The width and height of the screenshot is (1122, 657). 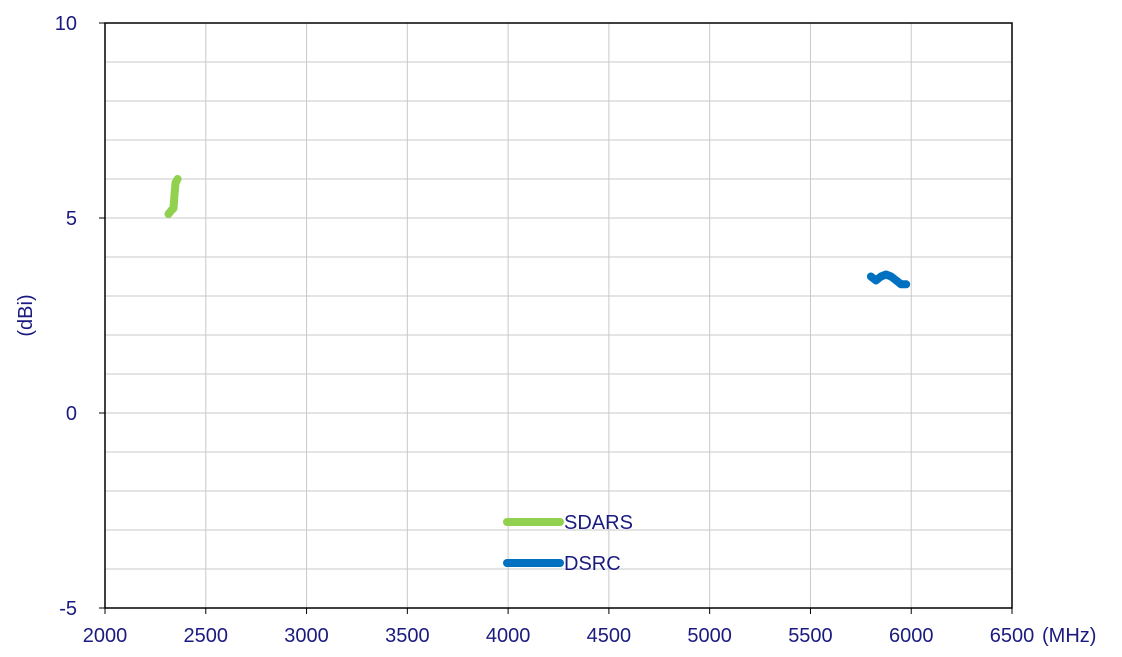 What do you see at coordinates (810, 636) in the screenshot?
I see `x-tick-label: 5500` at bounding box center [810, 636].